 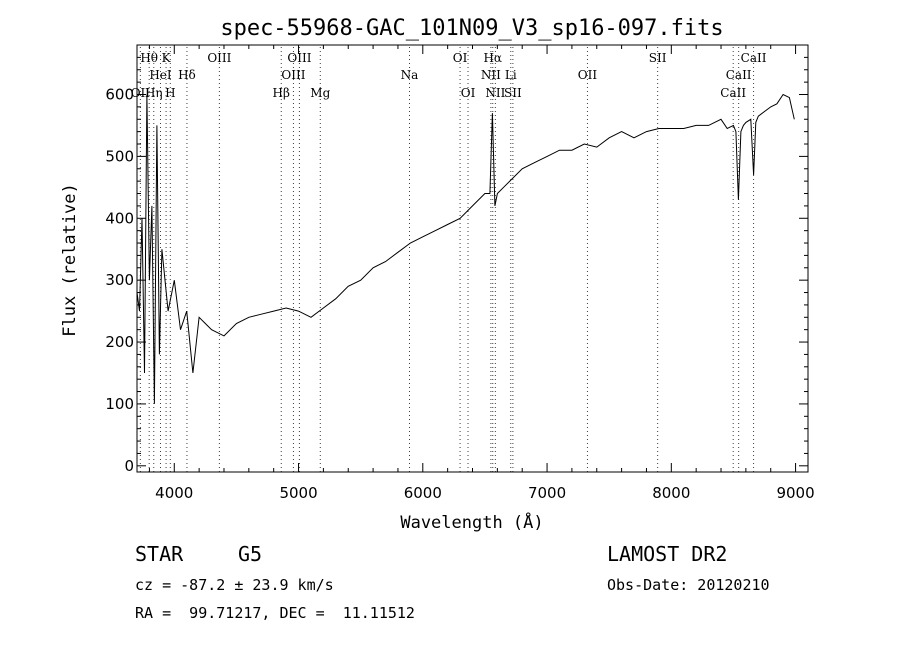 I want to click on y-tick-label: 200, so click(x=119, y=342).